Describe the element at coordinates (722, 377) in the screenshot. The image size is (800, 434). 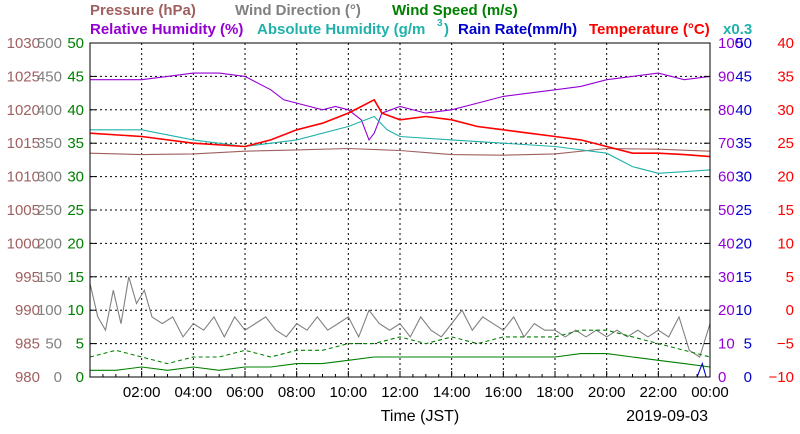
I see `y-tick-label-rel-hum: 0` at that location.